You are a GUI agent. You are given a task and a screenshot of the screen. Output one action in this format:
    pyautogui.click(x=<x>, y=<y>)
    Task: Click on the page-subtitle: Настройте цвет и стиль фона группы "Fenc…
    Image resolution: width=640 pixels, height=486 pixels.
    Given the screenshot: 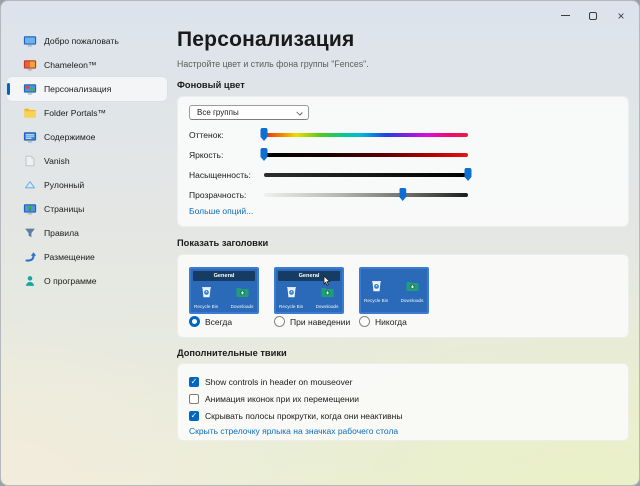 What is the action you would take?
    pyautogui.click(x=273, y=64)
    